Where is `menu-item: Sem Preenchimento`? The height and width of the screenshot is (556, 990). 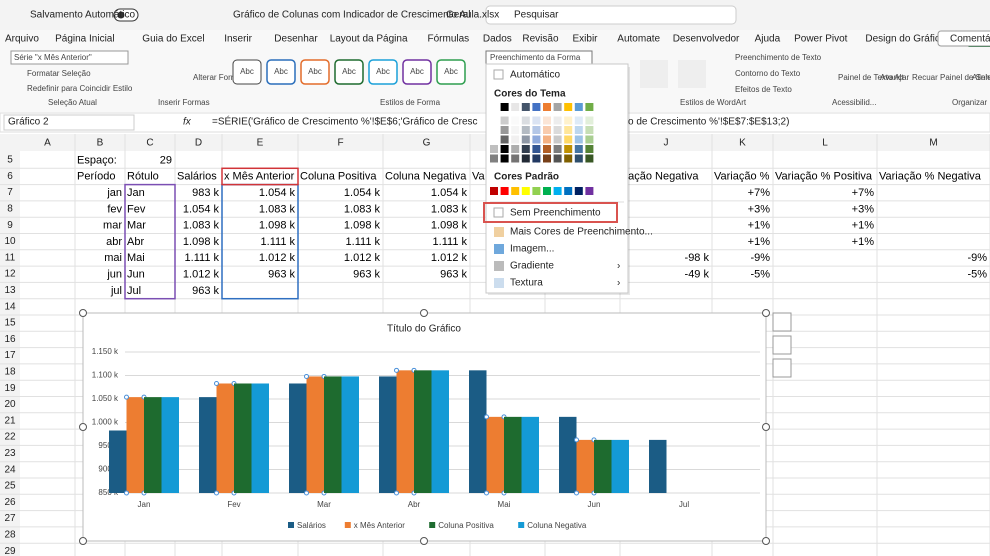
menu-item: Sem Preenchimento is located at coordinates (555, 213).